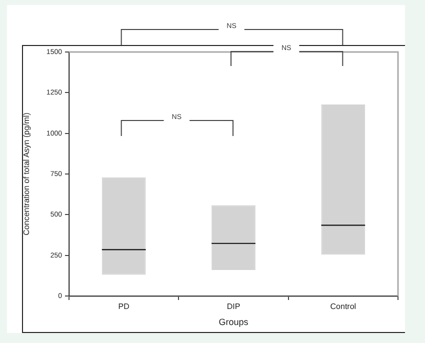  What do you see at coordinates (124, 307) in the screenshot?
I see `x-tick-label: PD` at bounding box center [124, 307].